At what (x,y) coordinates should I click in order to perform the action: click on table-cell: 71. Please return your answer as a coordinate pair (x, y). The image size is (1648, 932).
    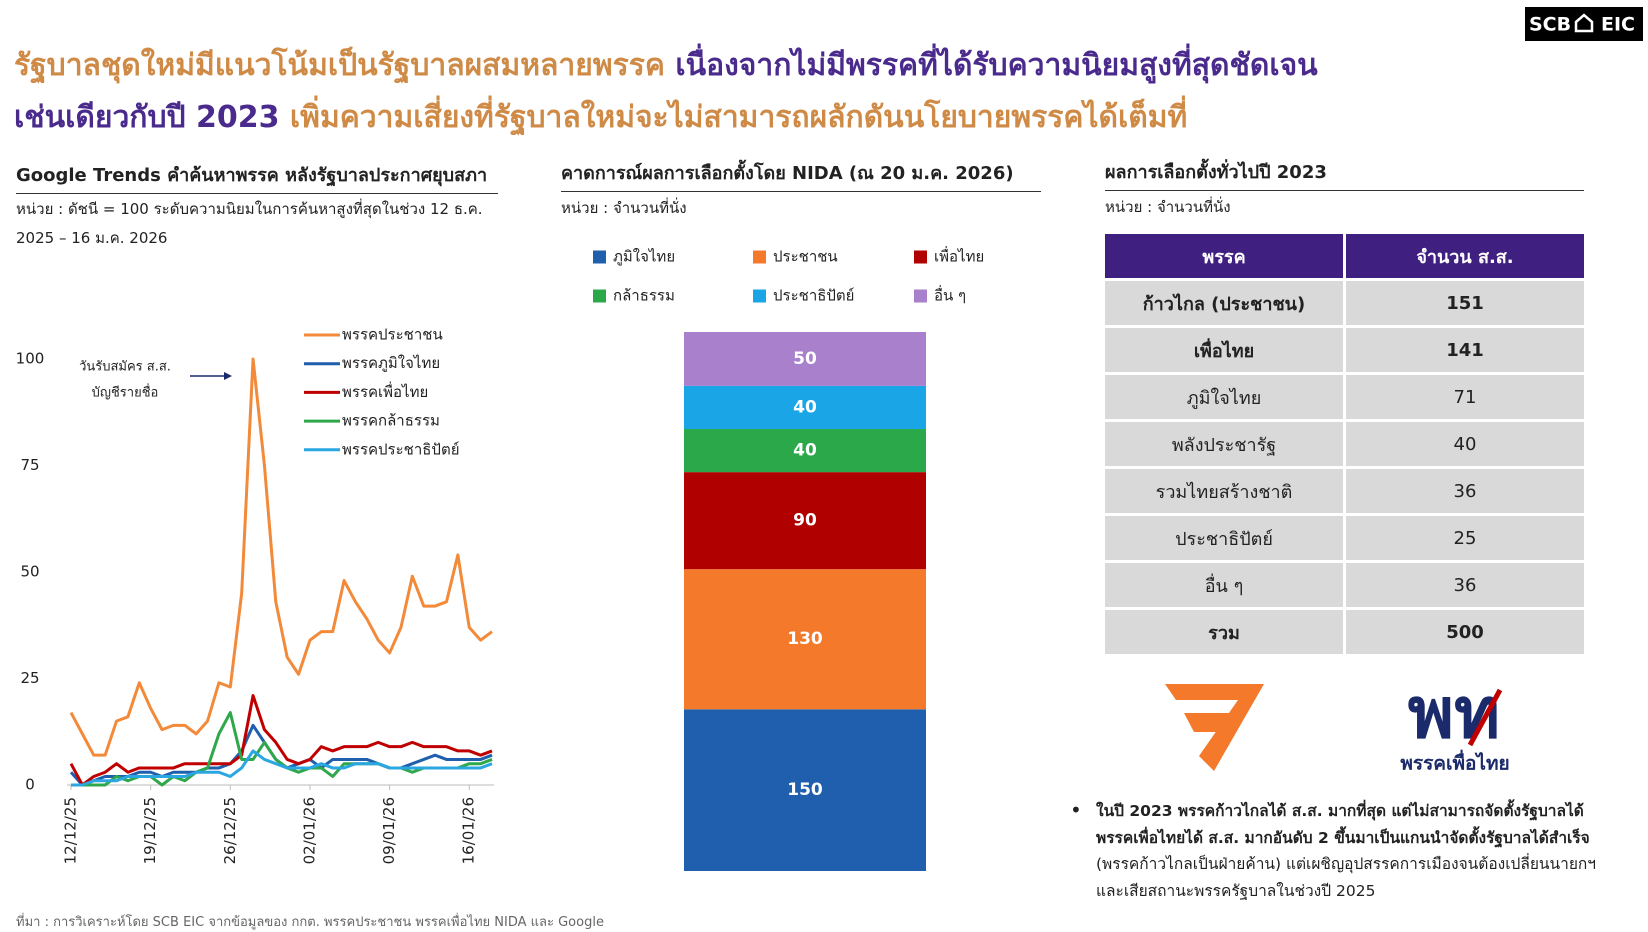
    Looking at the image, I should click on (1465, 397).